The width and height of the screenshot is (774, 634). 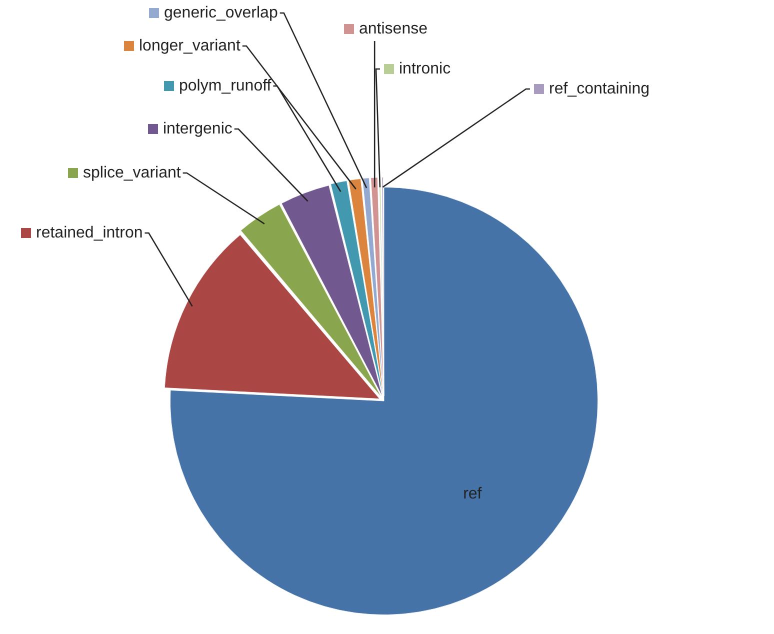 What do you see at coordinates (225, 85) in the screenshot?
I see `legend-label: polym_runoff` at bounding box center [225, 85].